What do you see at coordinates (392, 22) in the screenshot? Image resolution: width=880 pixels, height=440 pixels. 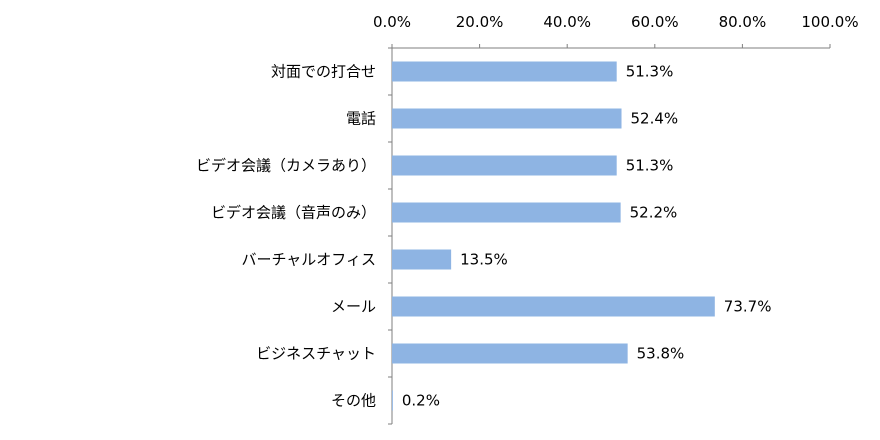 I see `x-tick-label: 0.0%` at bounding box center [392, 22].